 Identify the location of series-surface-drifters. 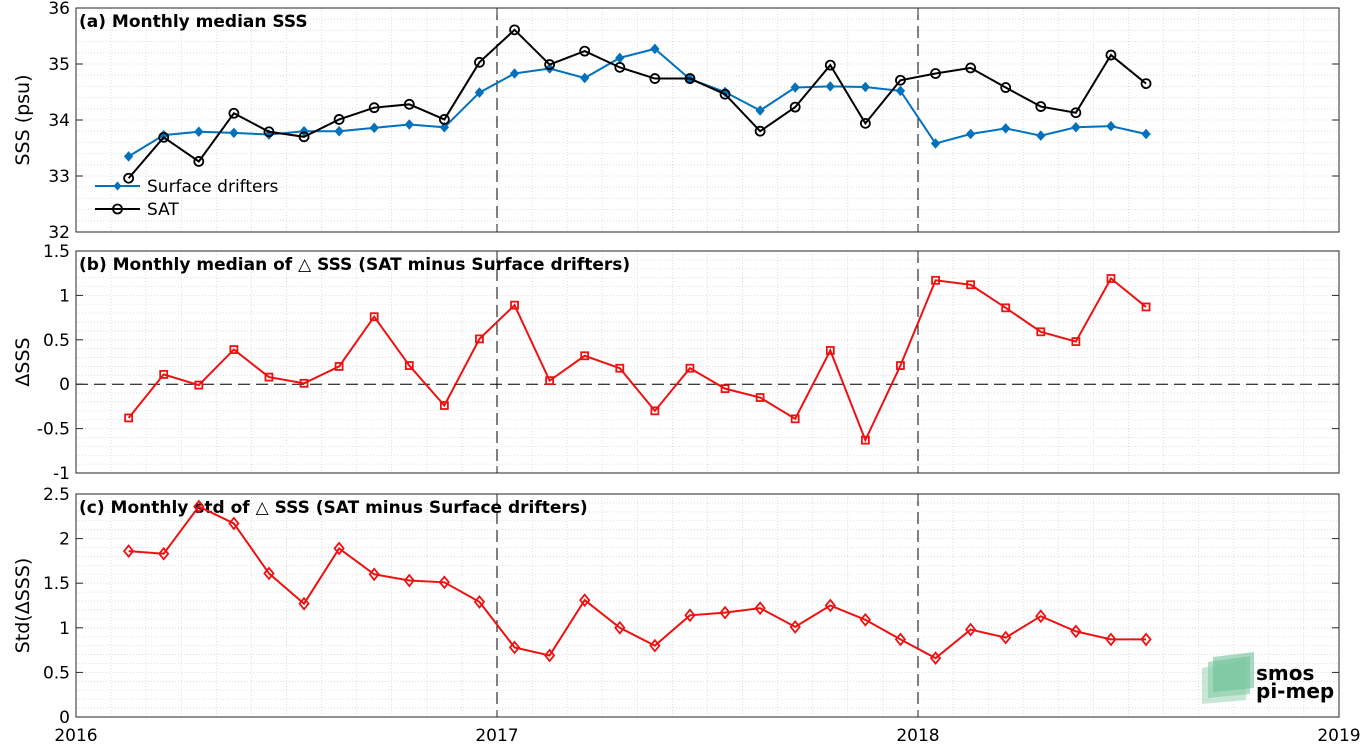
(637, 102).